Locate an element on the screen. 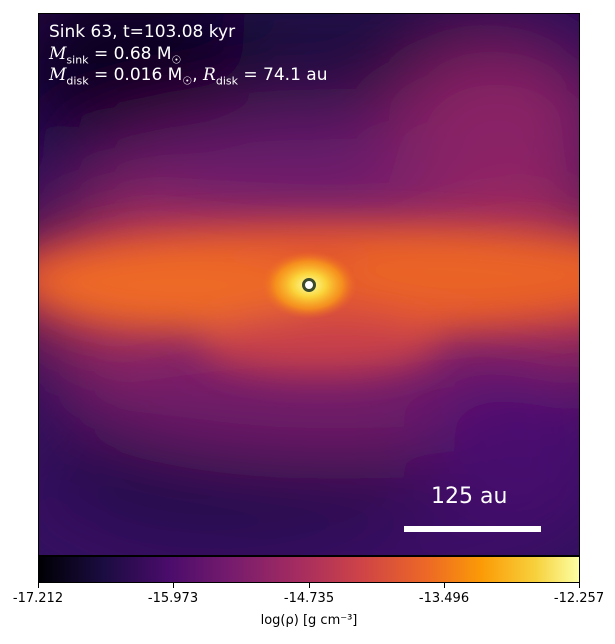 The image size is (615, 644). disk-info-line: Mdisk = 0.016 M☉, Rdisk = 74.1 au is located at coordinates (188, 78).